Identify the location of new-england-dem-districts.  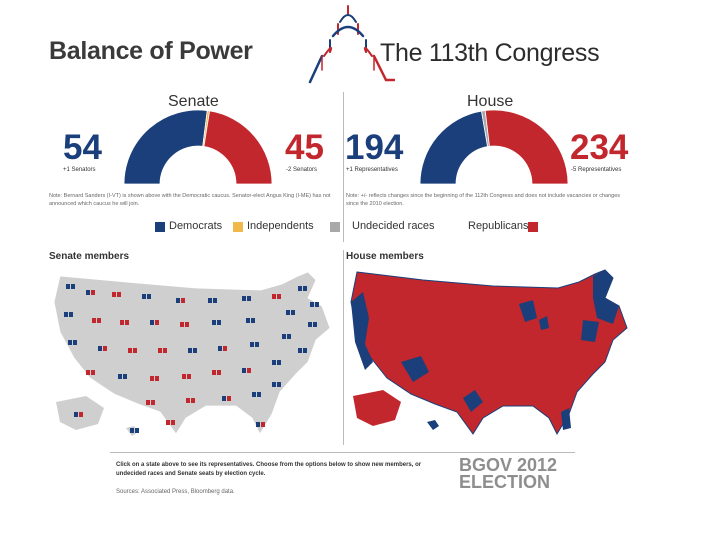
(606, 297).